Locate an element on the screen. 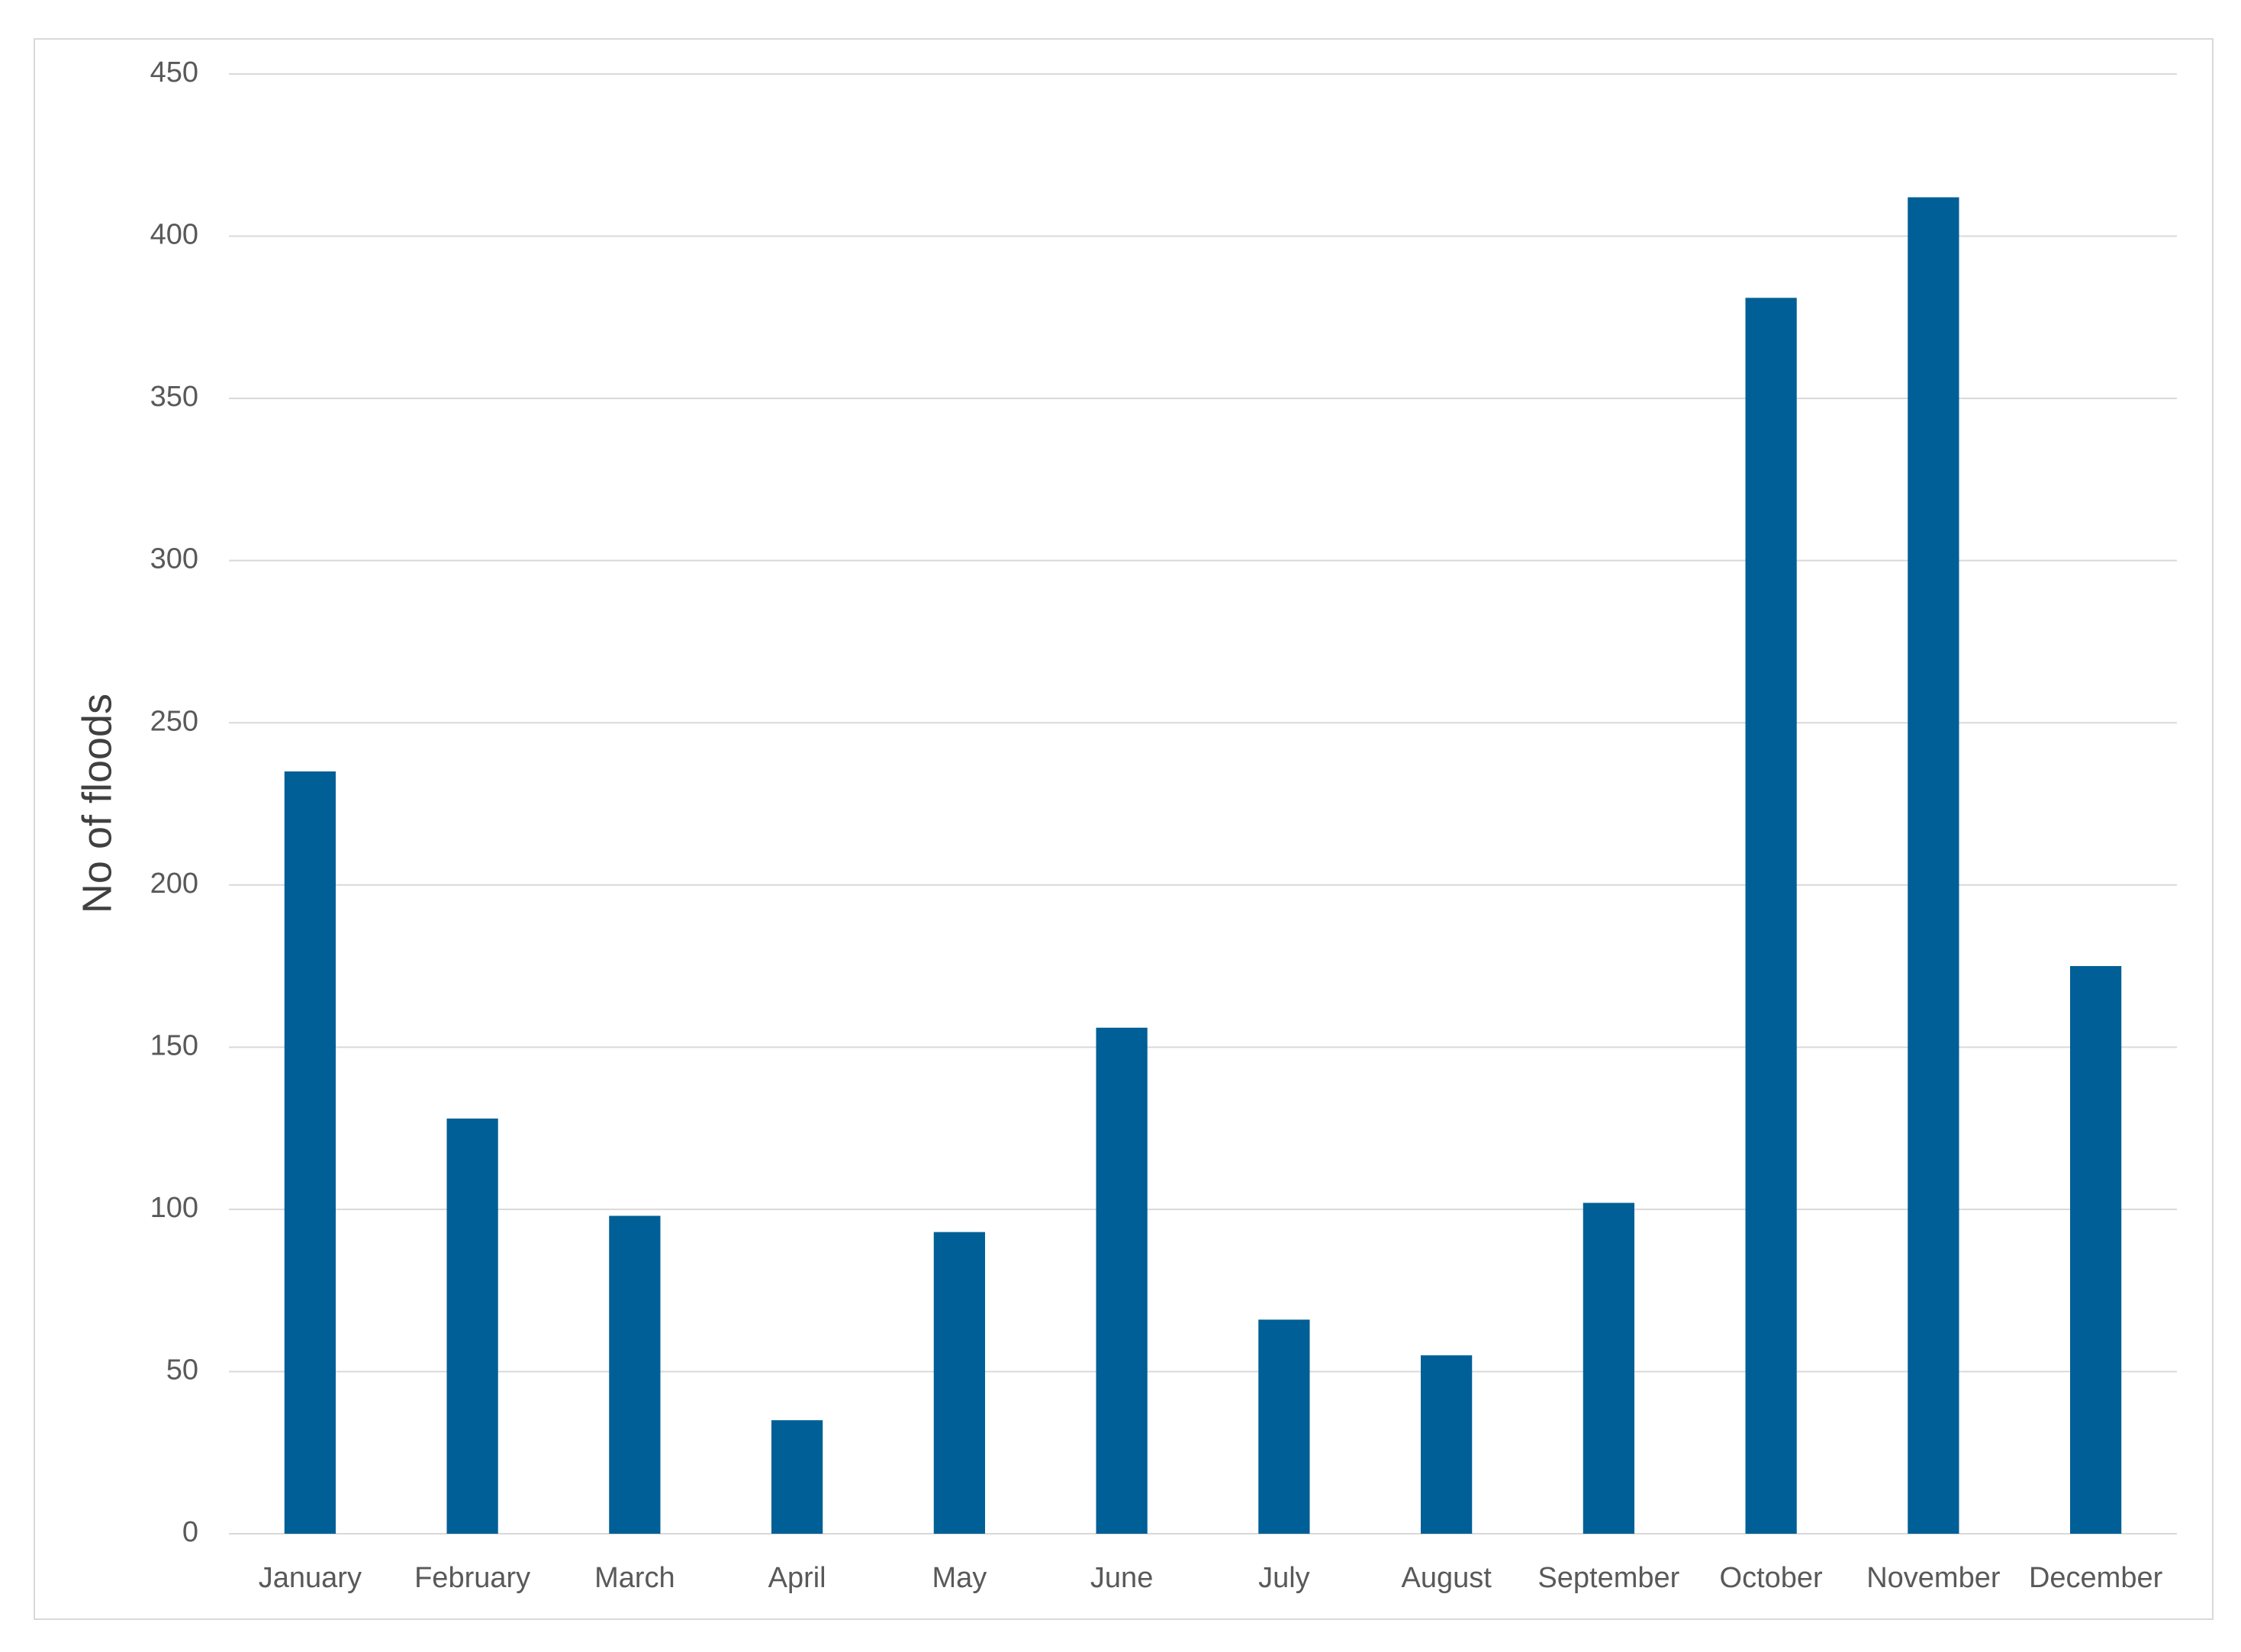 The height and width of the screenshot is (1652, 2241). y-tick-label: 150 is located at coordinates (174, 1045).